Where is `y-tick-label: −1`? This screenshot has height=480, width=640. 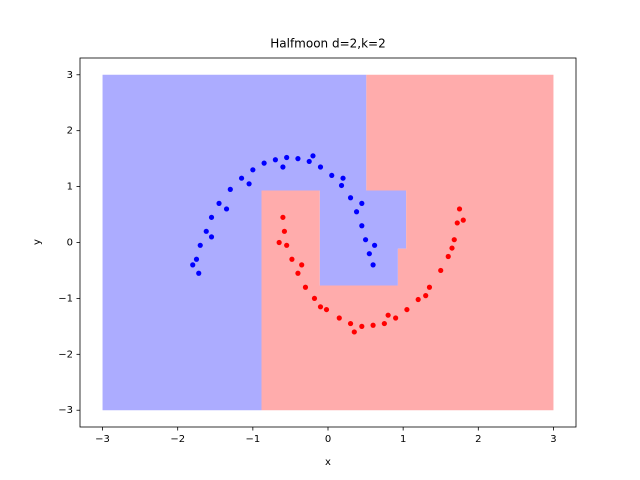 y-tick-label: −1 is located at coordinates (65, 298).